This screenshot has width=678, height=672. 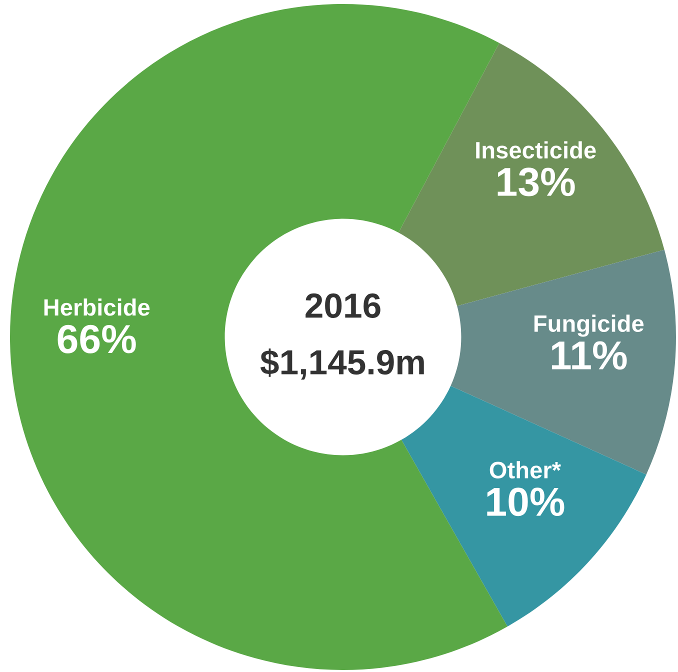 I want to click on slice-label: Herbicide, so click(x=97, y=307).